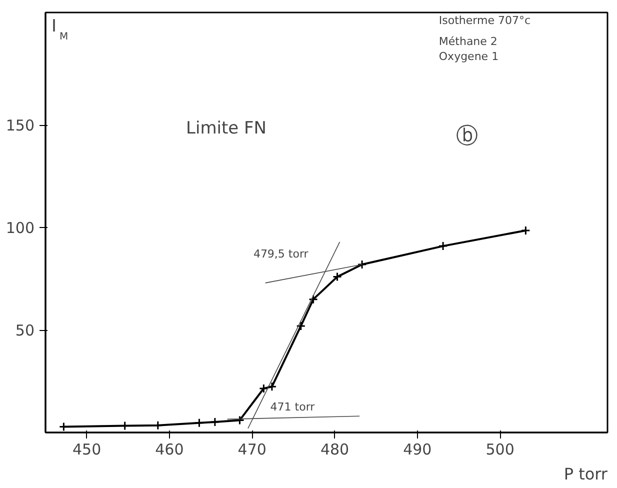 This screenshot has width=617, height=488. I want to click on x-tick-label: 490, so click(417, 449).